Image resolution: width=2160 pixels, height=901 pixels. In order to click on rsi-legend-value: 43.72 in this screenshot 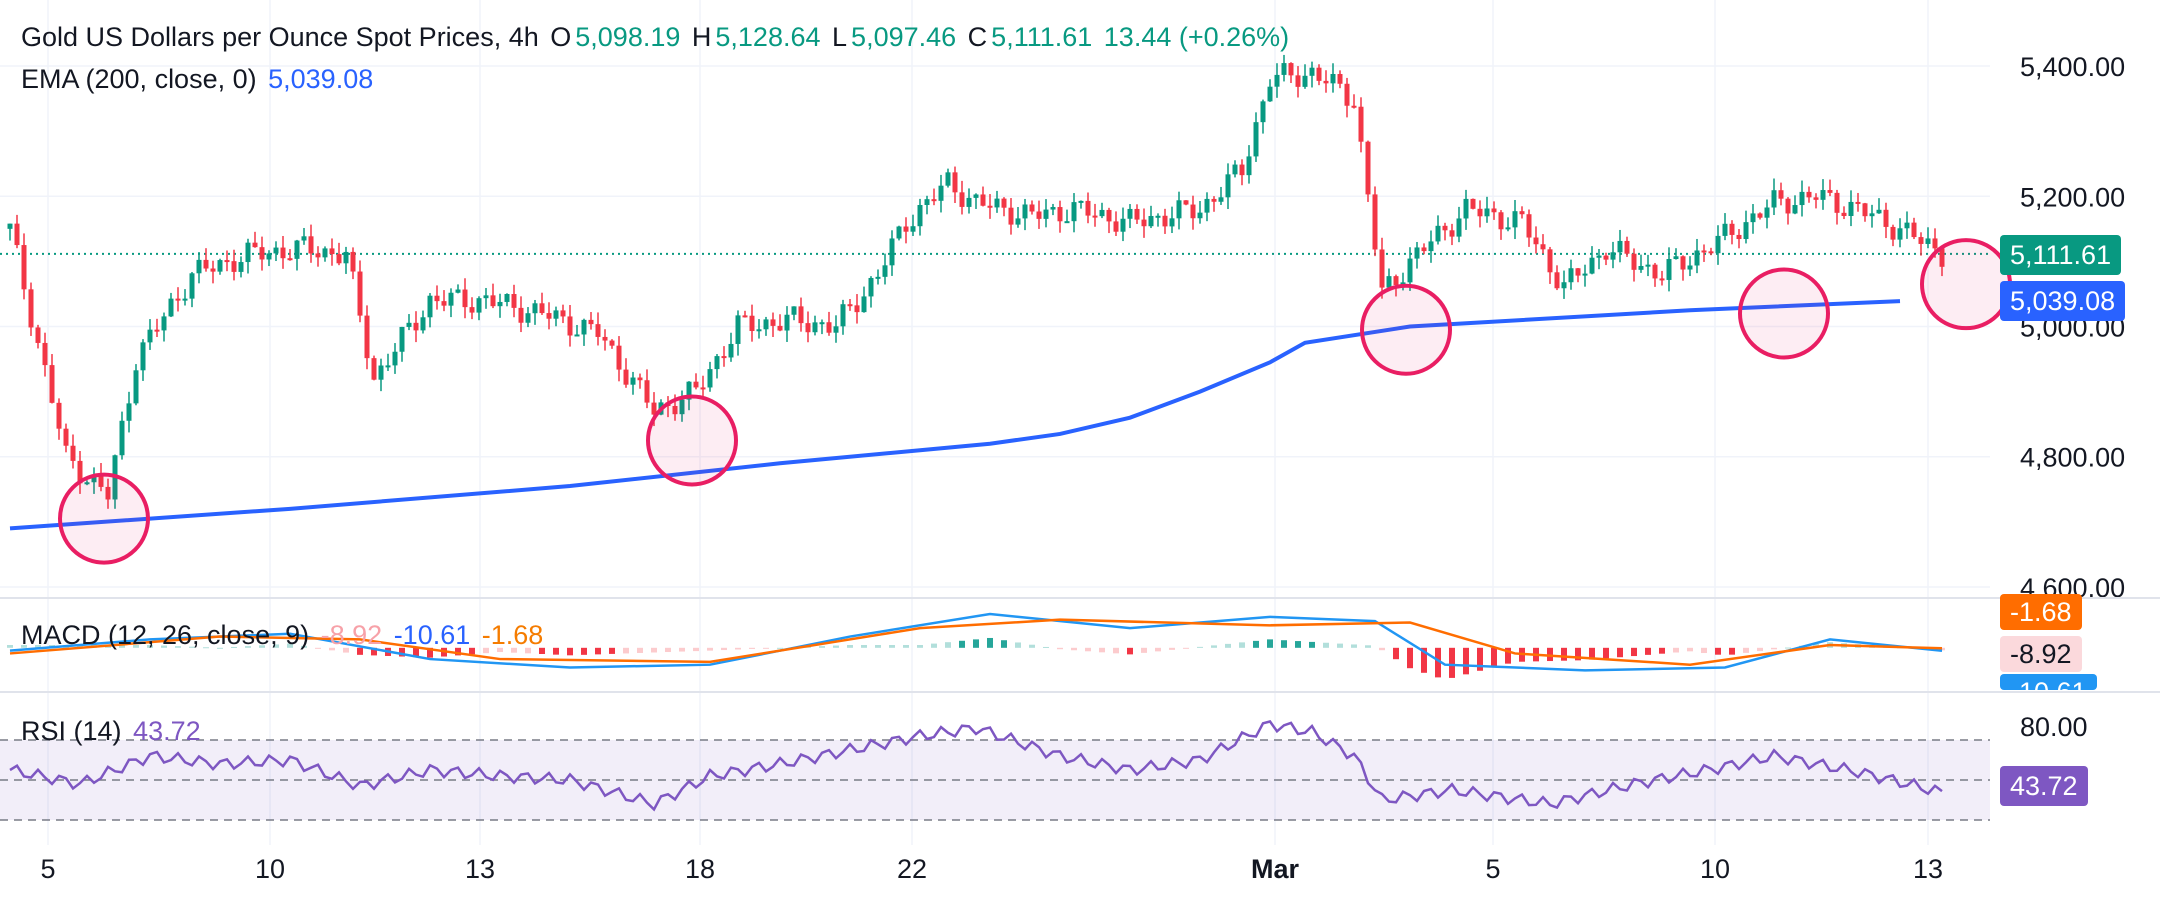, I will do `click(167, 731)`.